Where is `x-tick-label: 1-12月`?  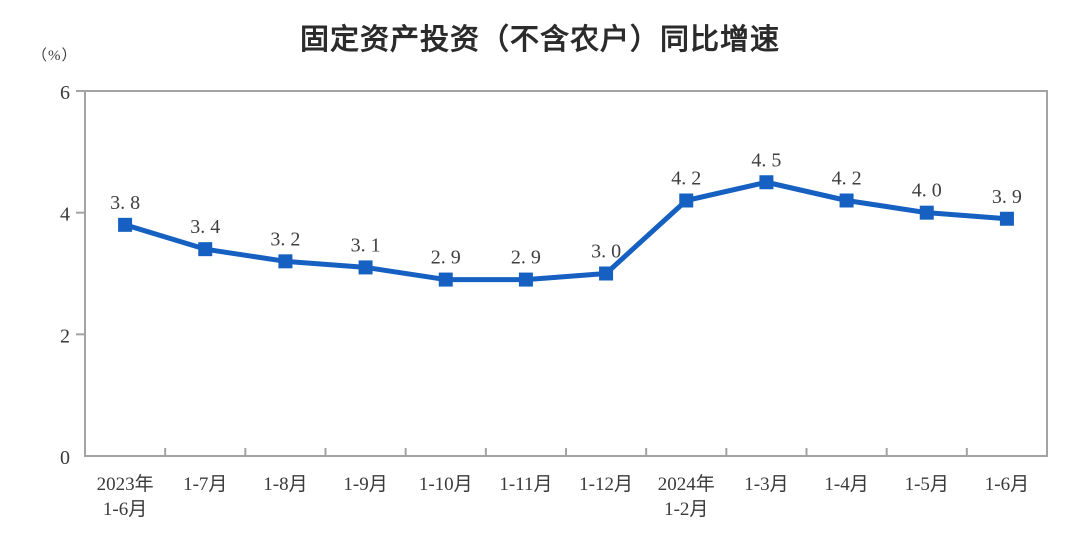 x-tick-label: 1-12月 is located at coordinates (606, 484).